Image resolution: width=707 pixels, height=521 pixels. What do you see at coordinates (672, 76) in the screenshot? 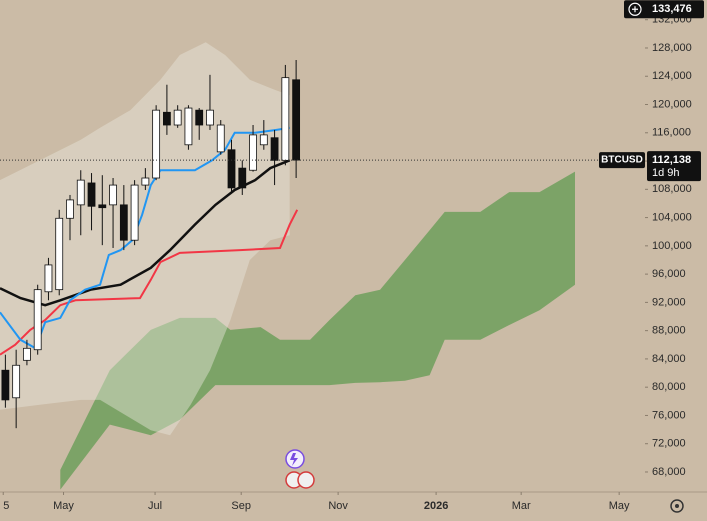
I see `y-tick-label: 124,000` at bounding box center [672, 76].